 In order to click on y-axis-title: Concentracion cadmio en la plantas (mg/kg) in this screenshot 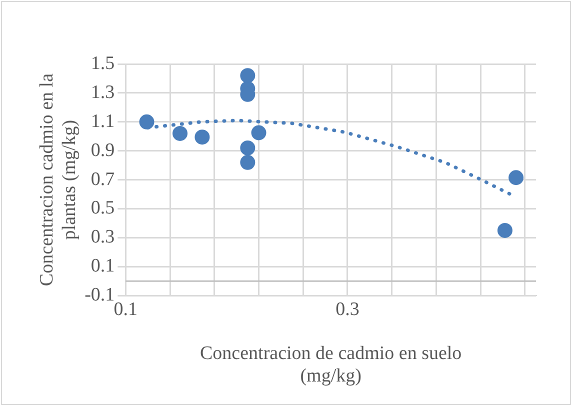, I will do `click(58, 179)`.